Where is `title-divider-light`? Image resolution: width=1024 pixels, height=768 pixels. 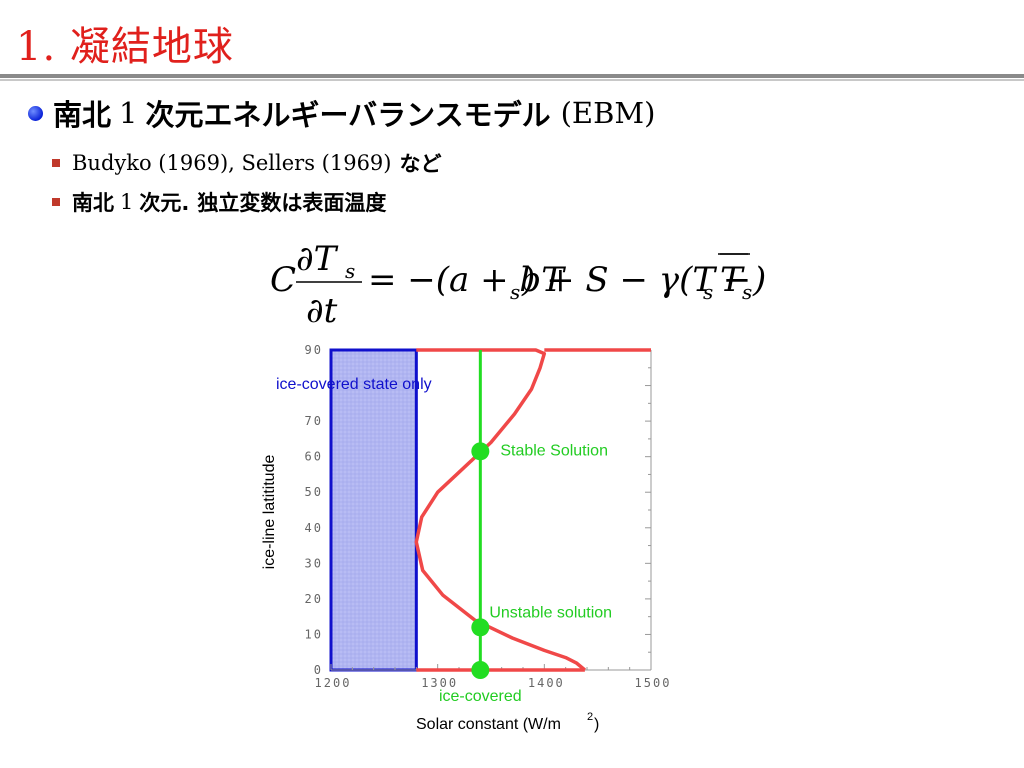 title-divider-light is located at coordinates (512, 80).